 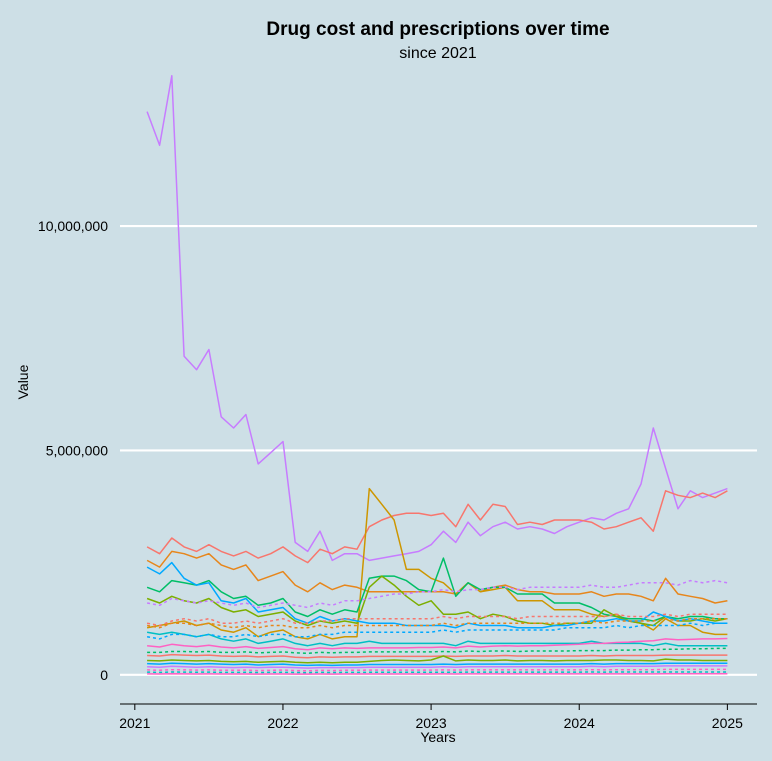 What do you see at coordinates (437, 53) in the screenshot?
I see `chart-subtitle: since 2021` at bounding box center [437, 53].